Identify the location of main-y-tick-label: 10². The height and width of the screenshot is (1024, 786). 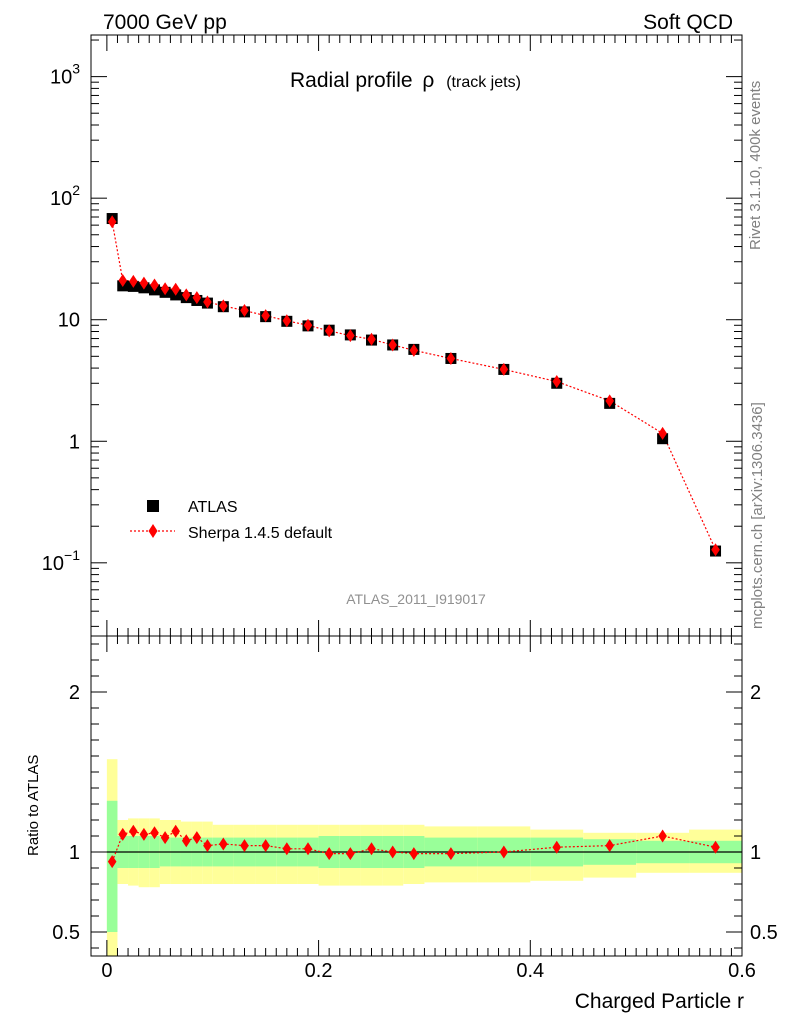
(65, 196).